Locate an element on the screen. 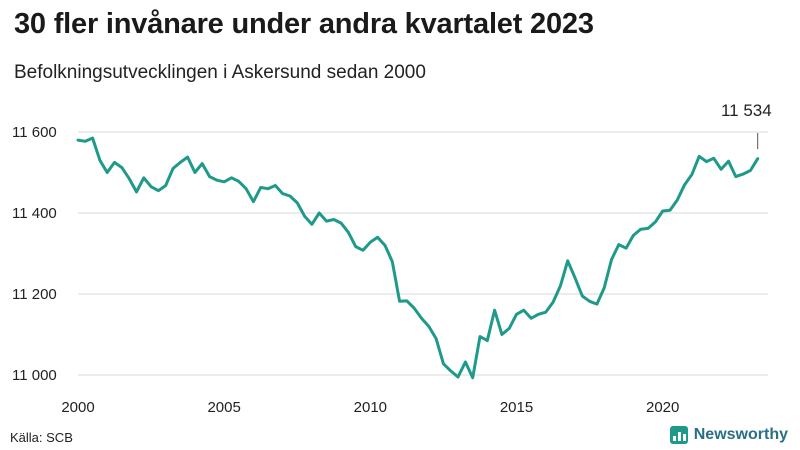  y-axis-ticks: 11 000 11 200 11 400 11 600 is located at coordinates (34, 254).